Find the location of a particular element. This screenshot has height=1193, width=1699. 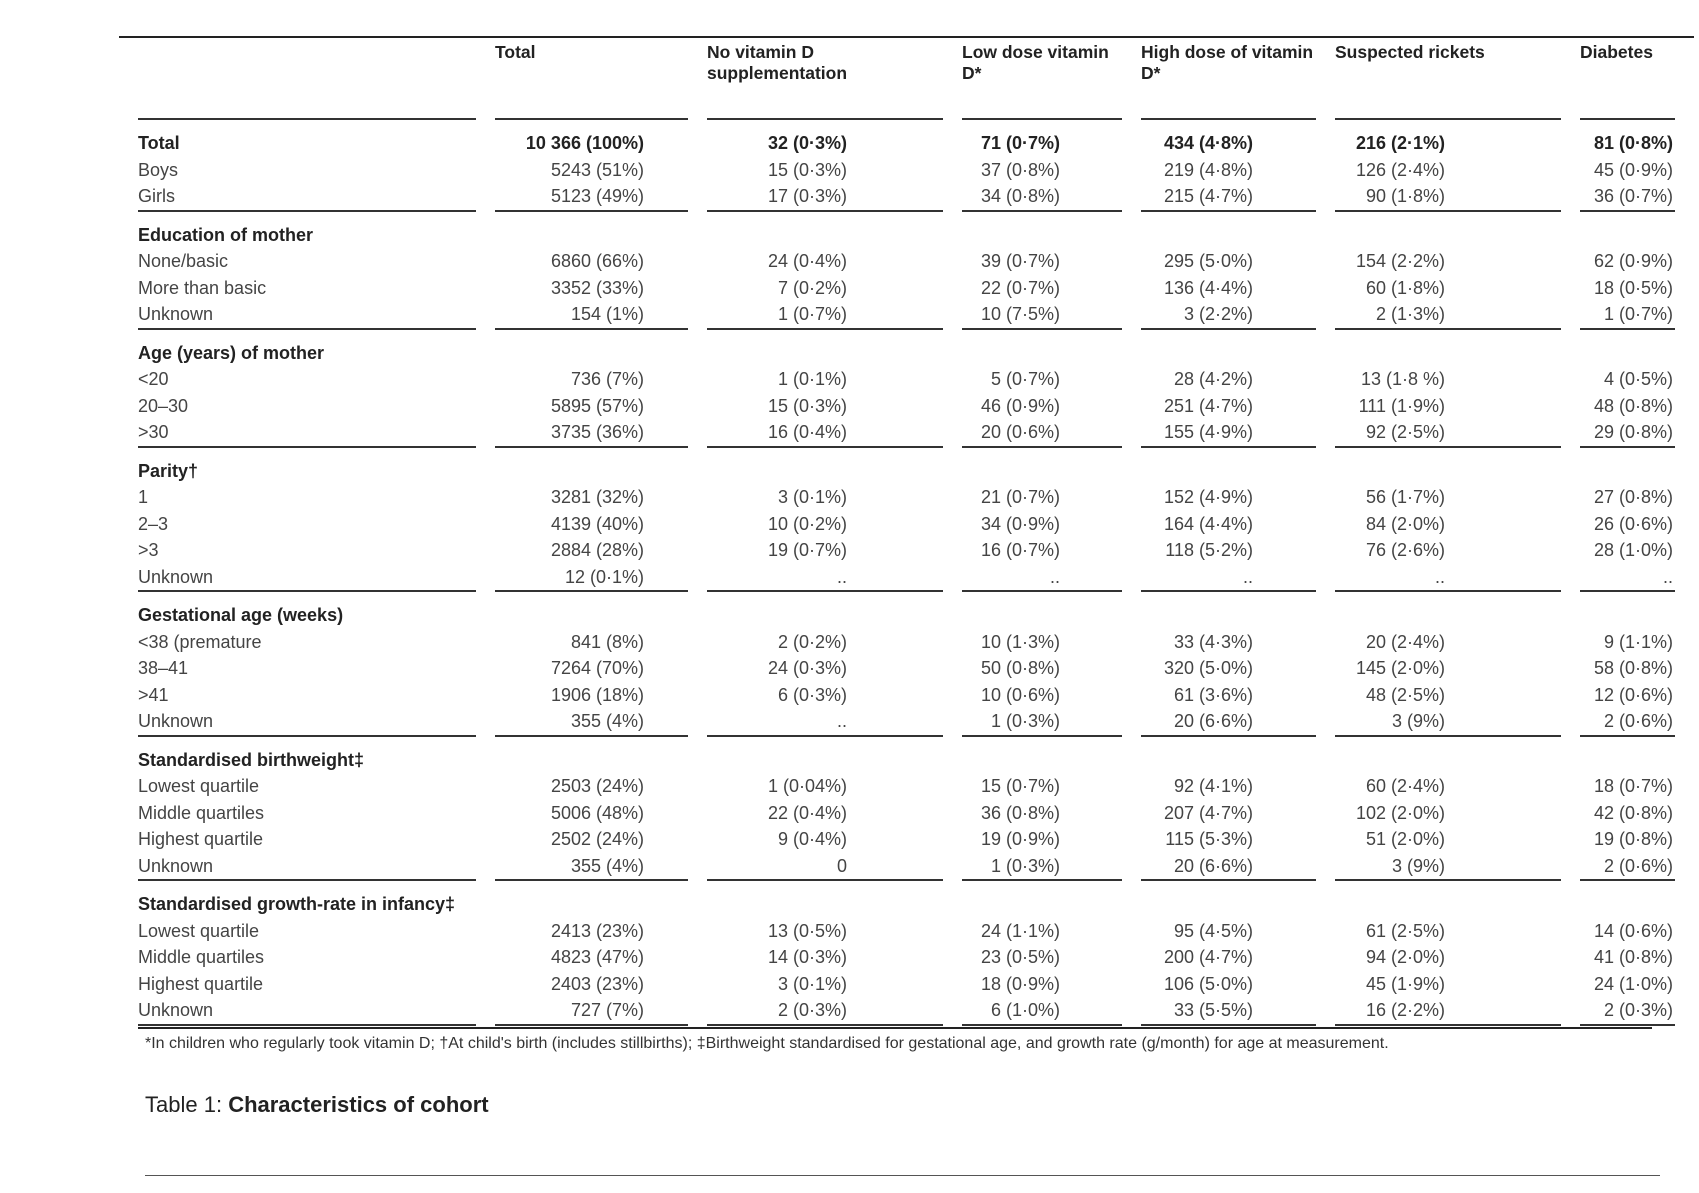

cell-value: 2413 (23%) is located at coordinates (597, 930).